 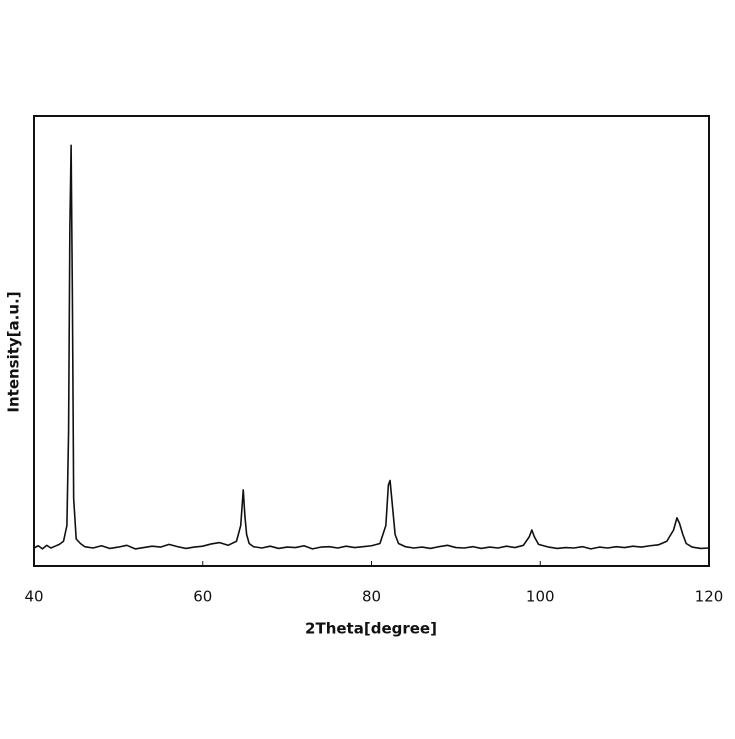 What do you see at coordinates (33, 597) in the screenshot?
I see `x-tick-label: 40` at bounding box center [33, 597].